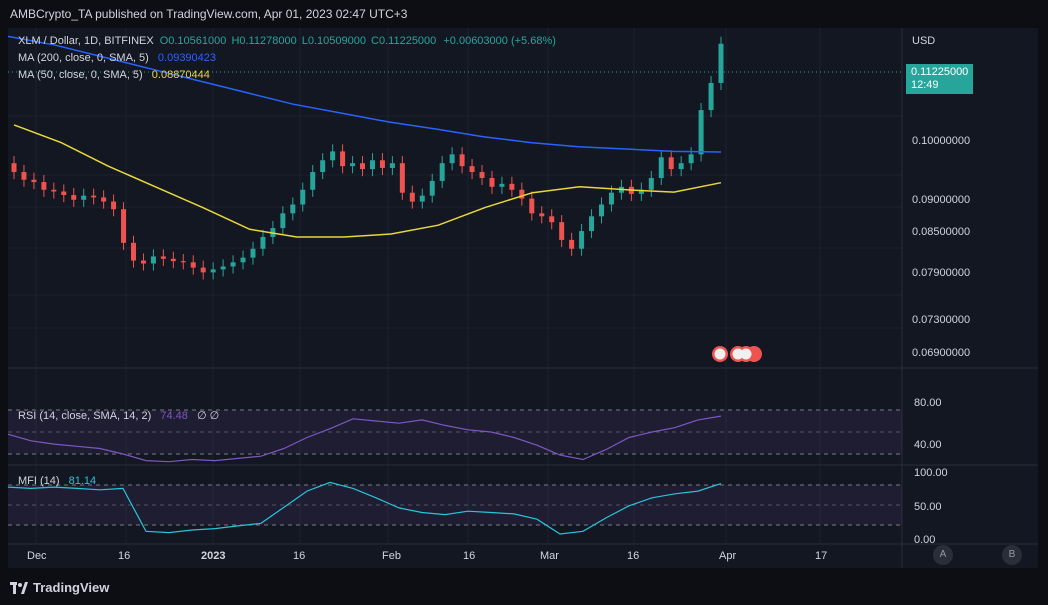 The image size is (1048, 605). Describe the element at coordinates (59, 587) in the screenshot. I see `tradingview-logo: TradingView` at that location.